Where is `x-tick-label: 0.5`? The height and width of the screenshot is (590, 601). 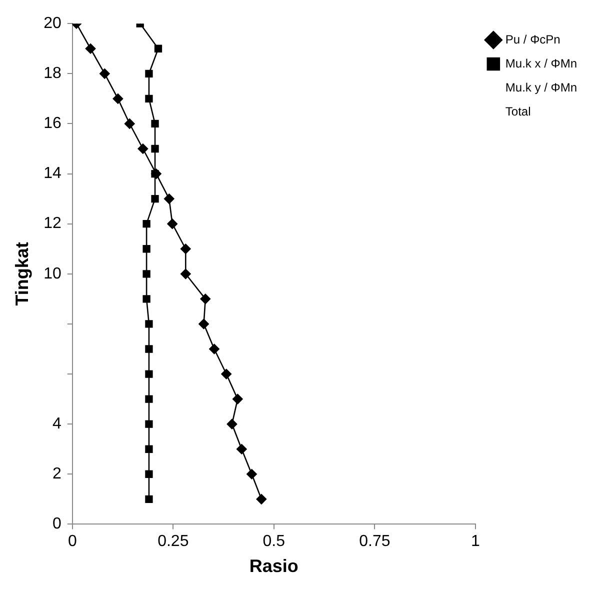
x-tick-label: 0.5 is located at coordinates (274, 541).